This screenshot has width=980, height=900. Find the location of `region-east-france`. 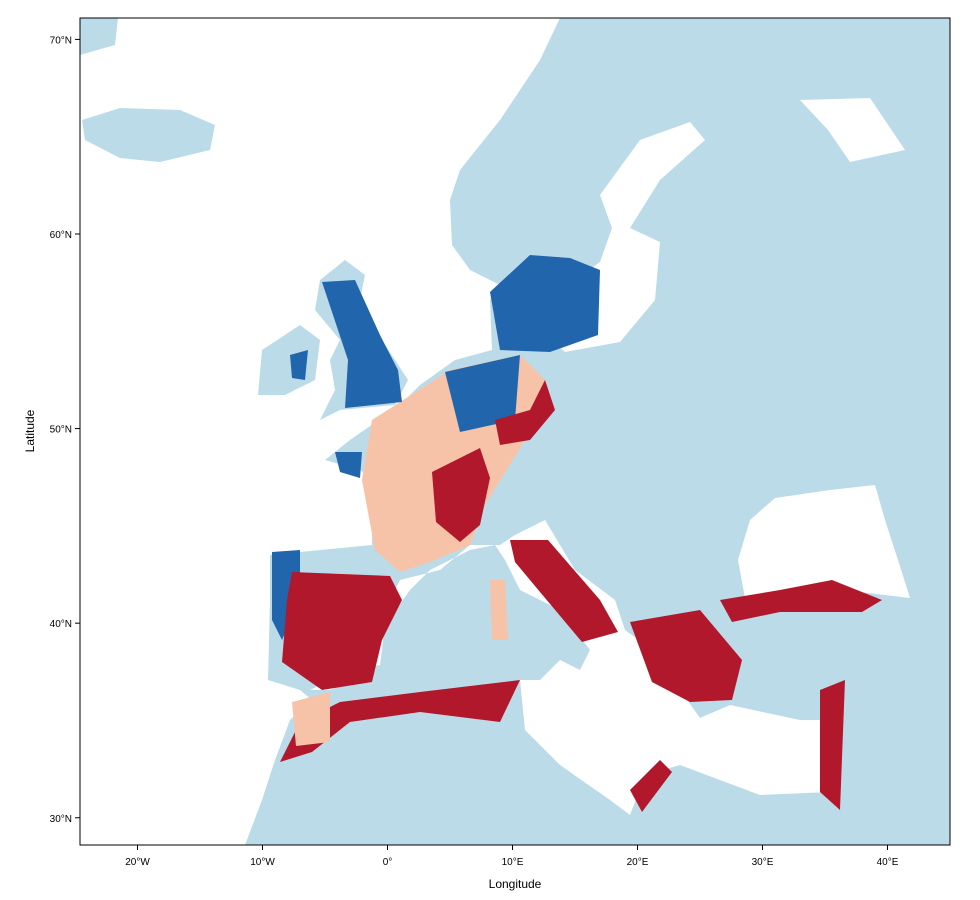

region-east-france is located at coordinates (461, 495).